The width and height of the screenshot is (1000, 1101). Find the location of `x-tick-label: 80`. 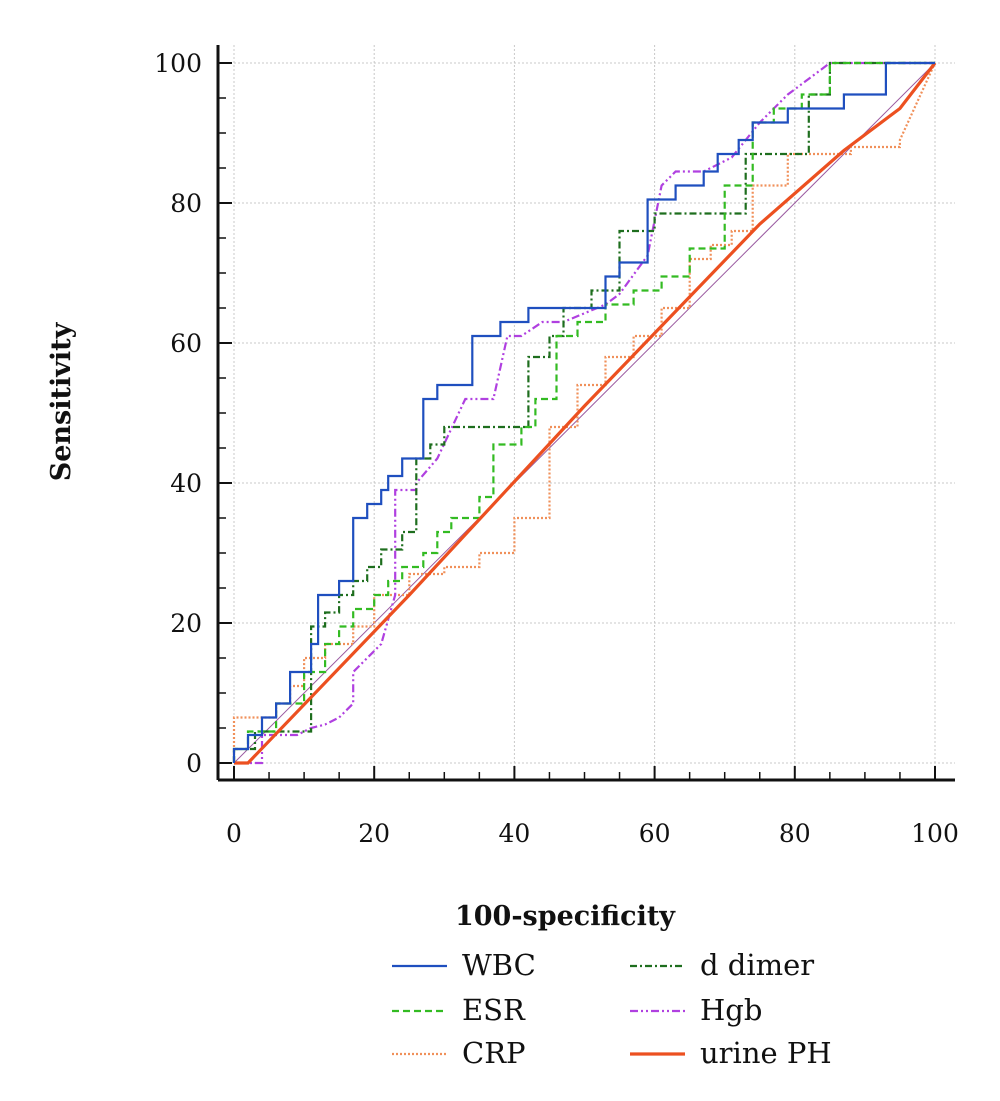

x-tick-label: 80 is located at coordinates (795, 833).